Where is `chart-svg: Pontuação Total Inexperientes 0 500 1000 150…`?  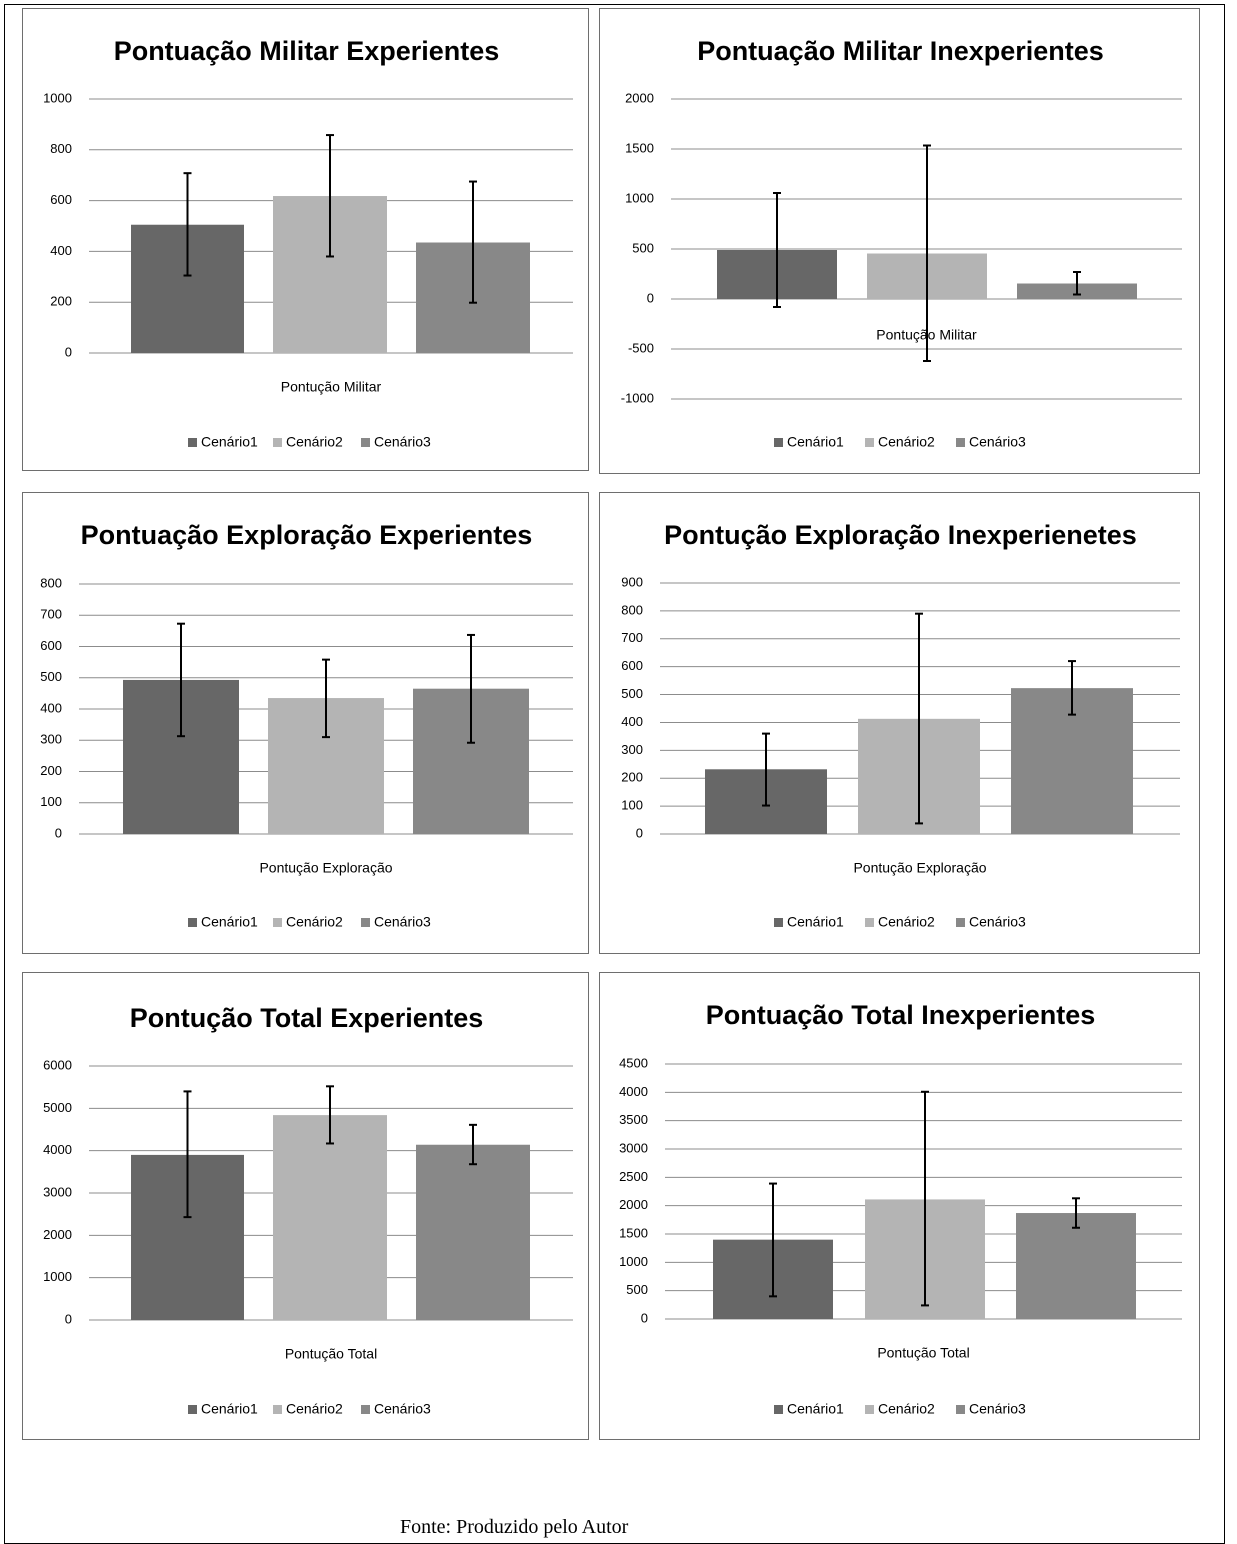
chart-svg: Pontuação Total Inexperientes 0 500 1000 150… is located at coordinates (900, 1208).